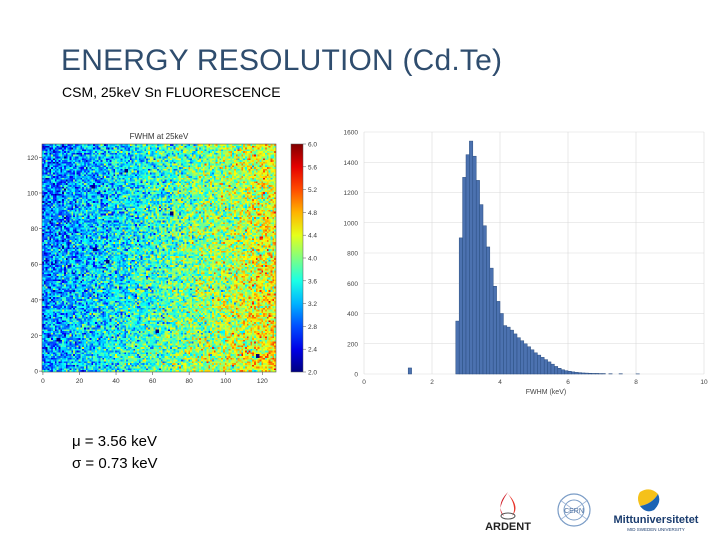 The height and width of the screenshot is (540, 720). Describe the element at coordinates (32, 158) in the screenshot. I see `heatmap-y-tick-label: 120` at that location.